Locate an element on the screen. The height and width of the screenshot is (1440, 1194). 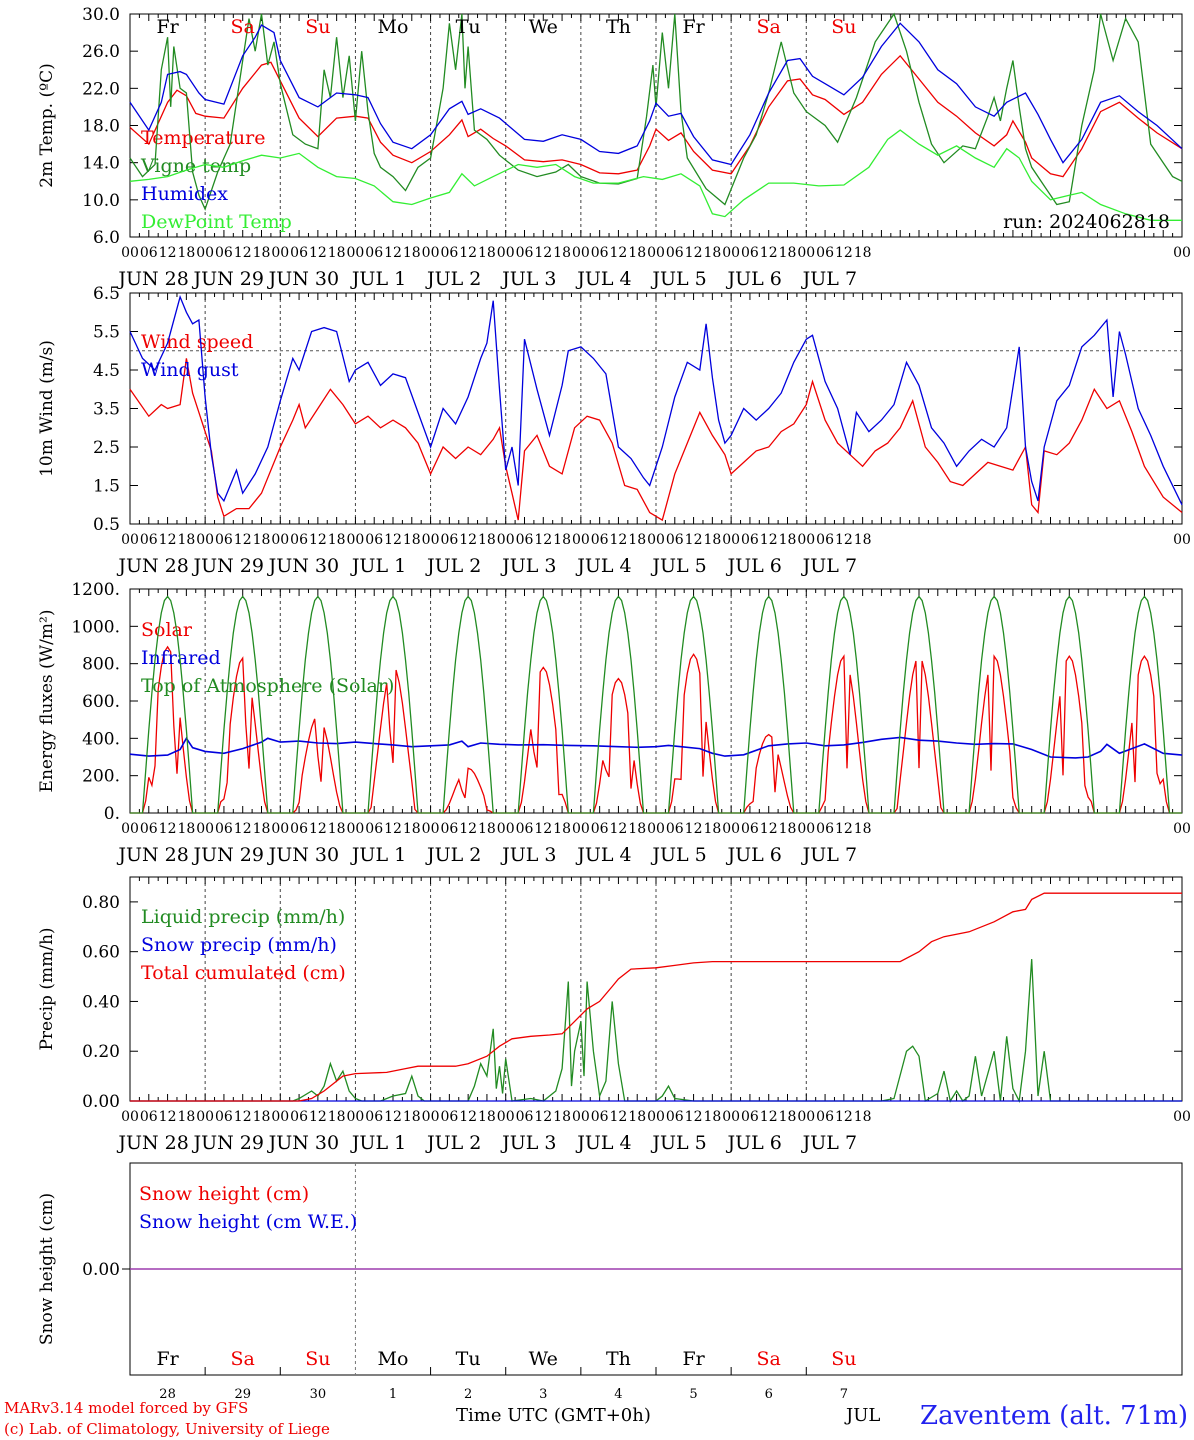
y-axis-title: Snow height (cm) is located at coordinates (47, 1269).